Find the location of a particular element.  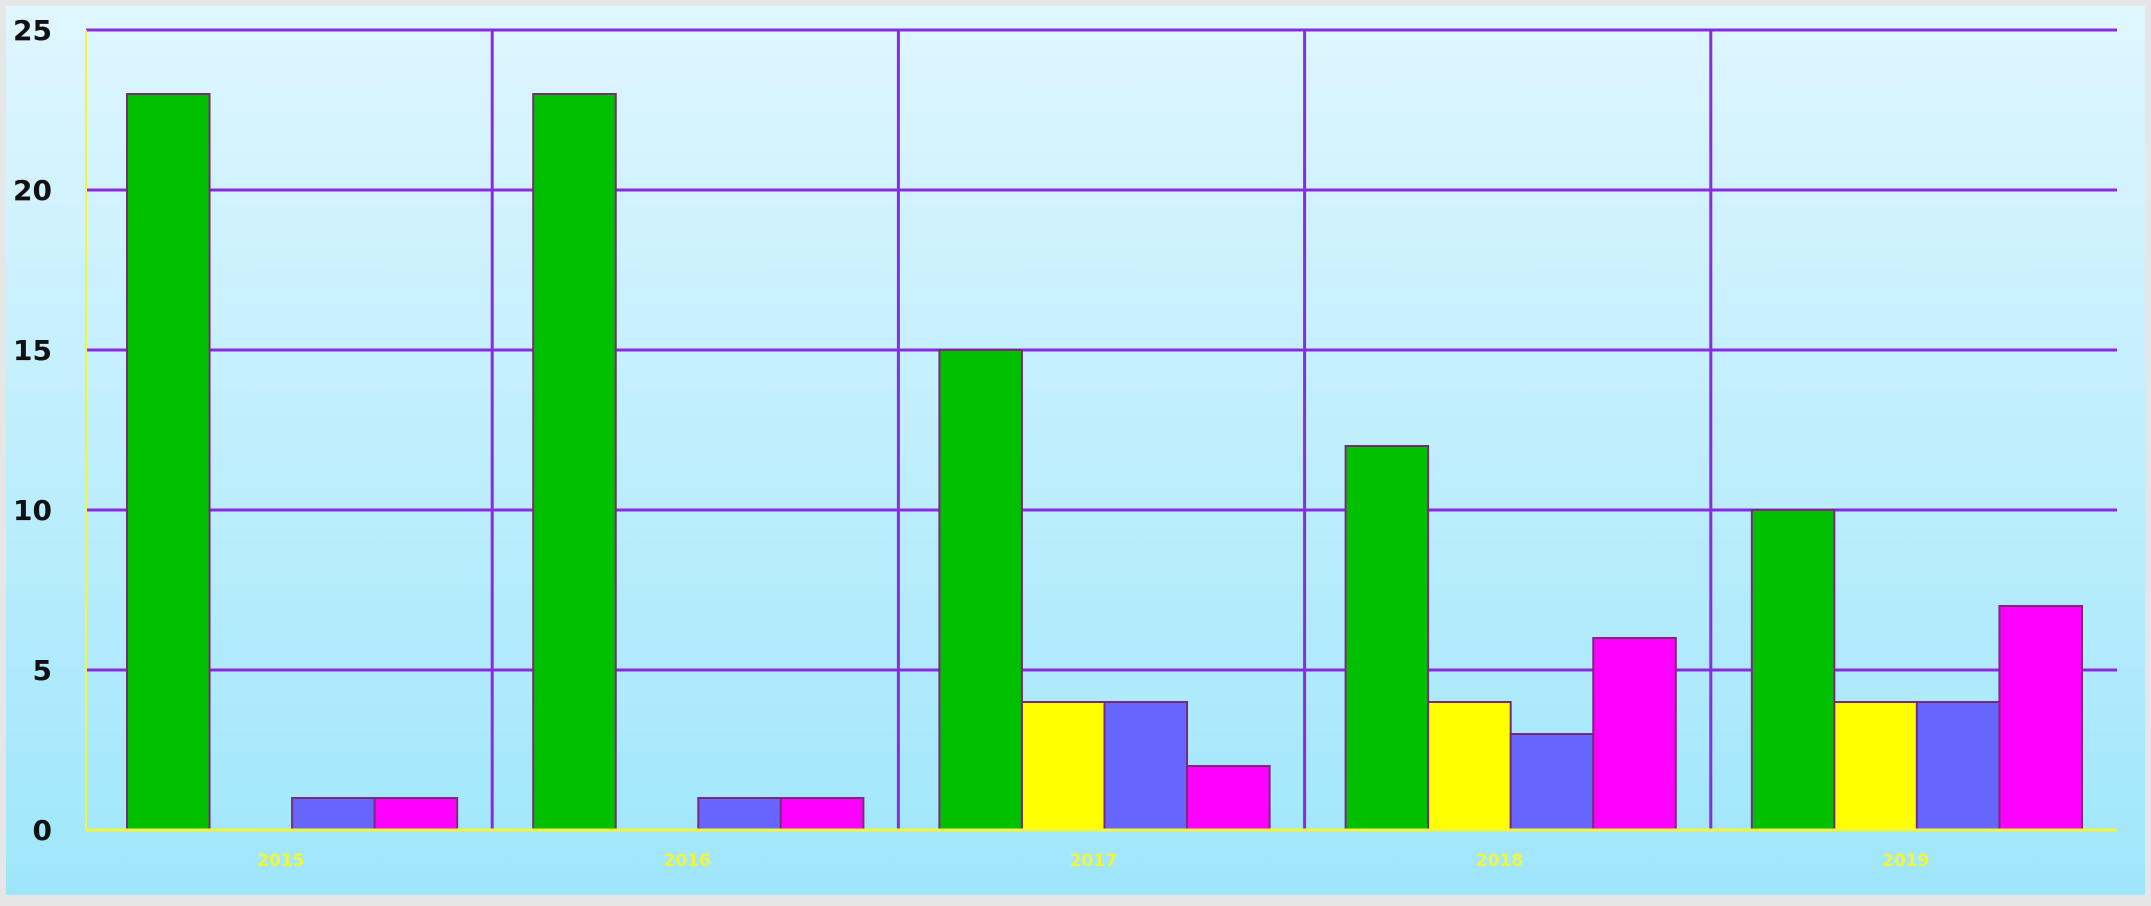

y-axis-ticks: 0 5 10 15 20 25 is located at coordinates (32, 430).